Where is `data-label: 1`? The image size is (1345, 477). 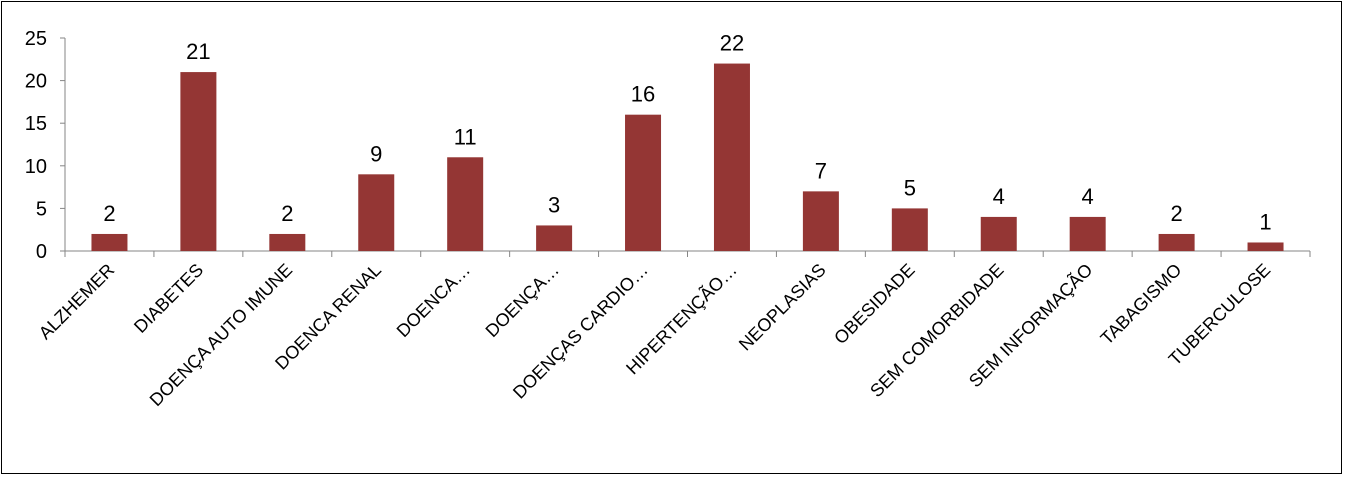 data-label: 1 is located at coordinates (1265, 221).